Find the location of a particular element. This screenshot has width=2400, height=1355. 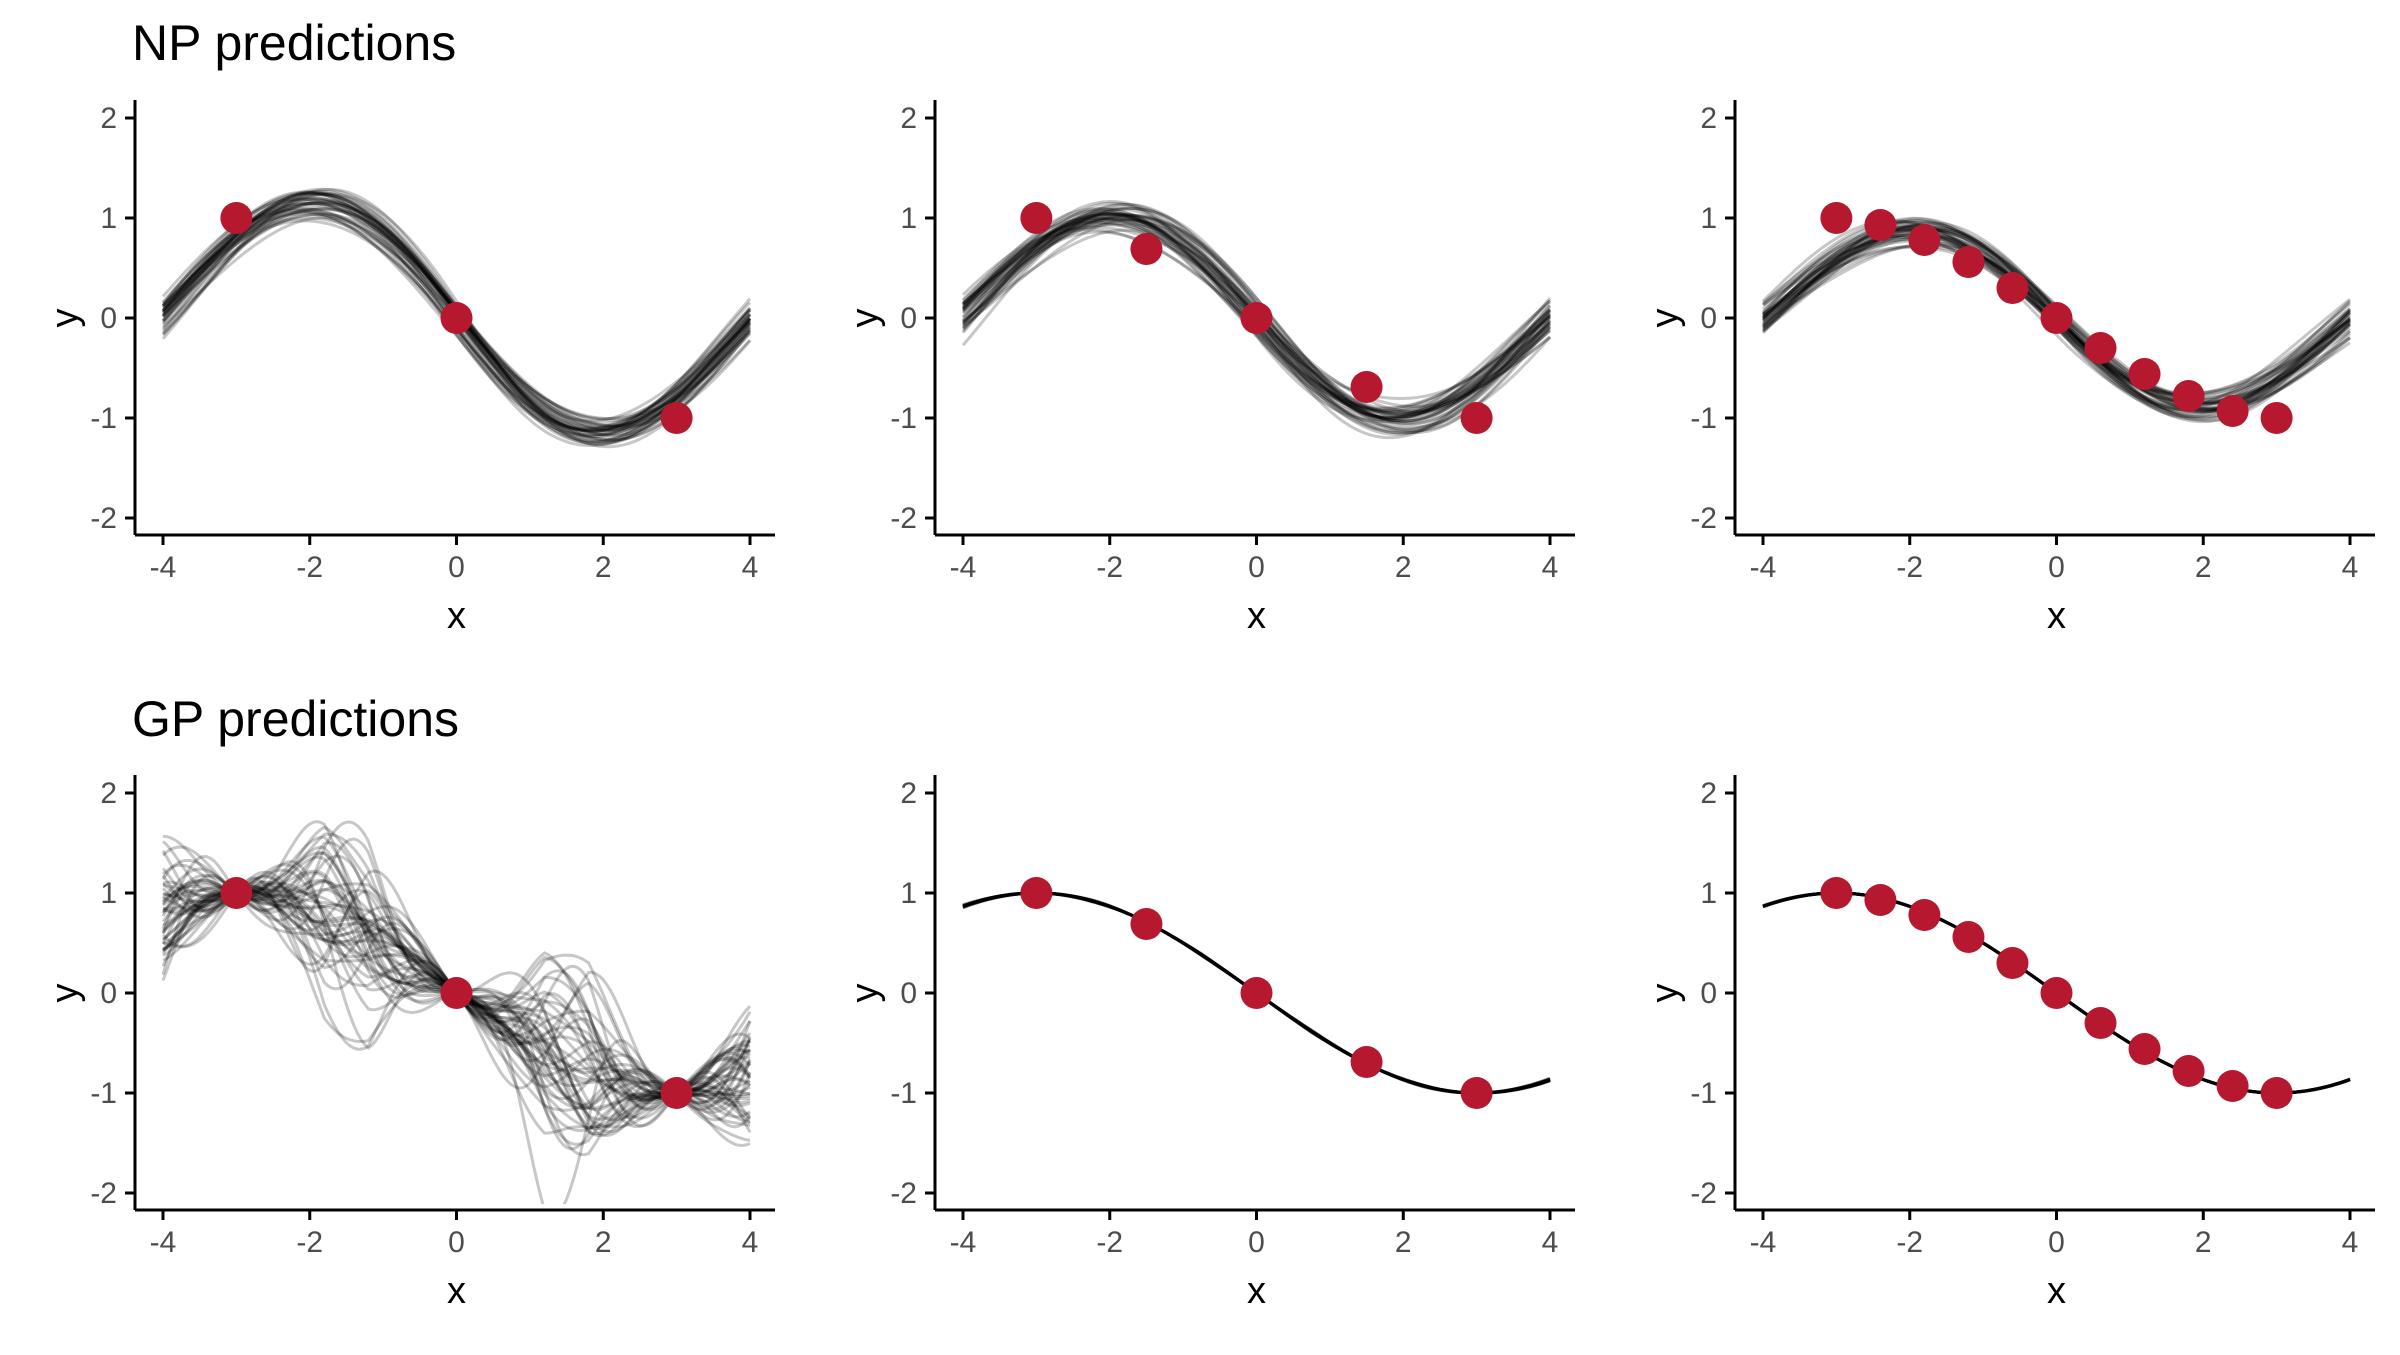

panel-gp-1: -4 -2 0 2 4 -2 -1 0 1 2 x y is located at coordinates (409, 1043).